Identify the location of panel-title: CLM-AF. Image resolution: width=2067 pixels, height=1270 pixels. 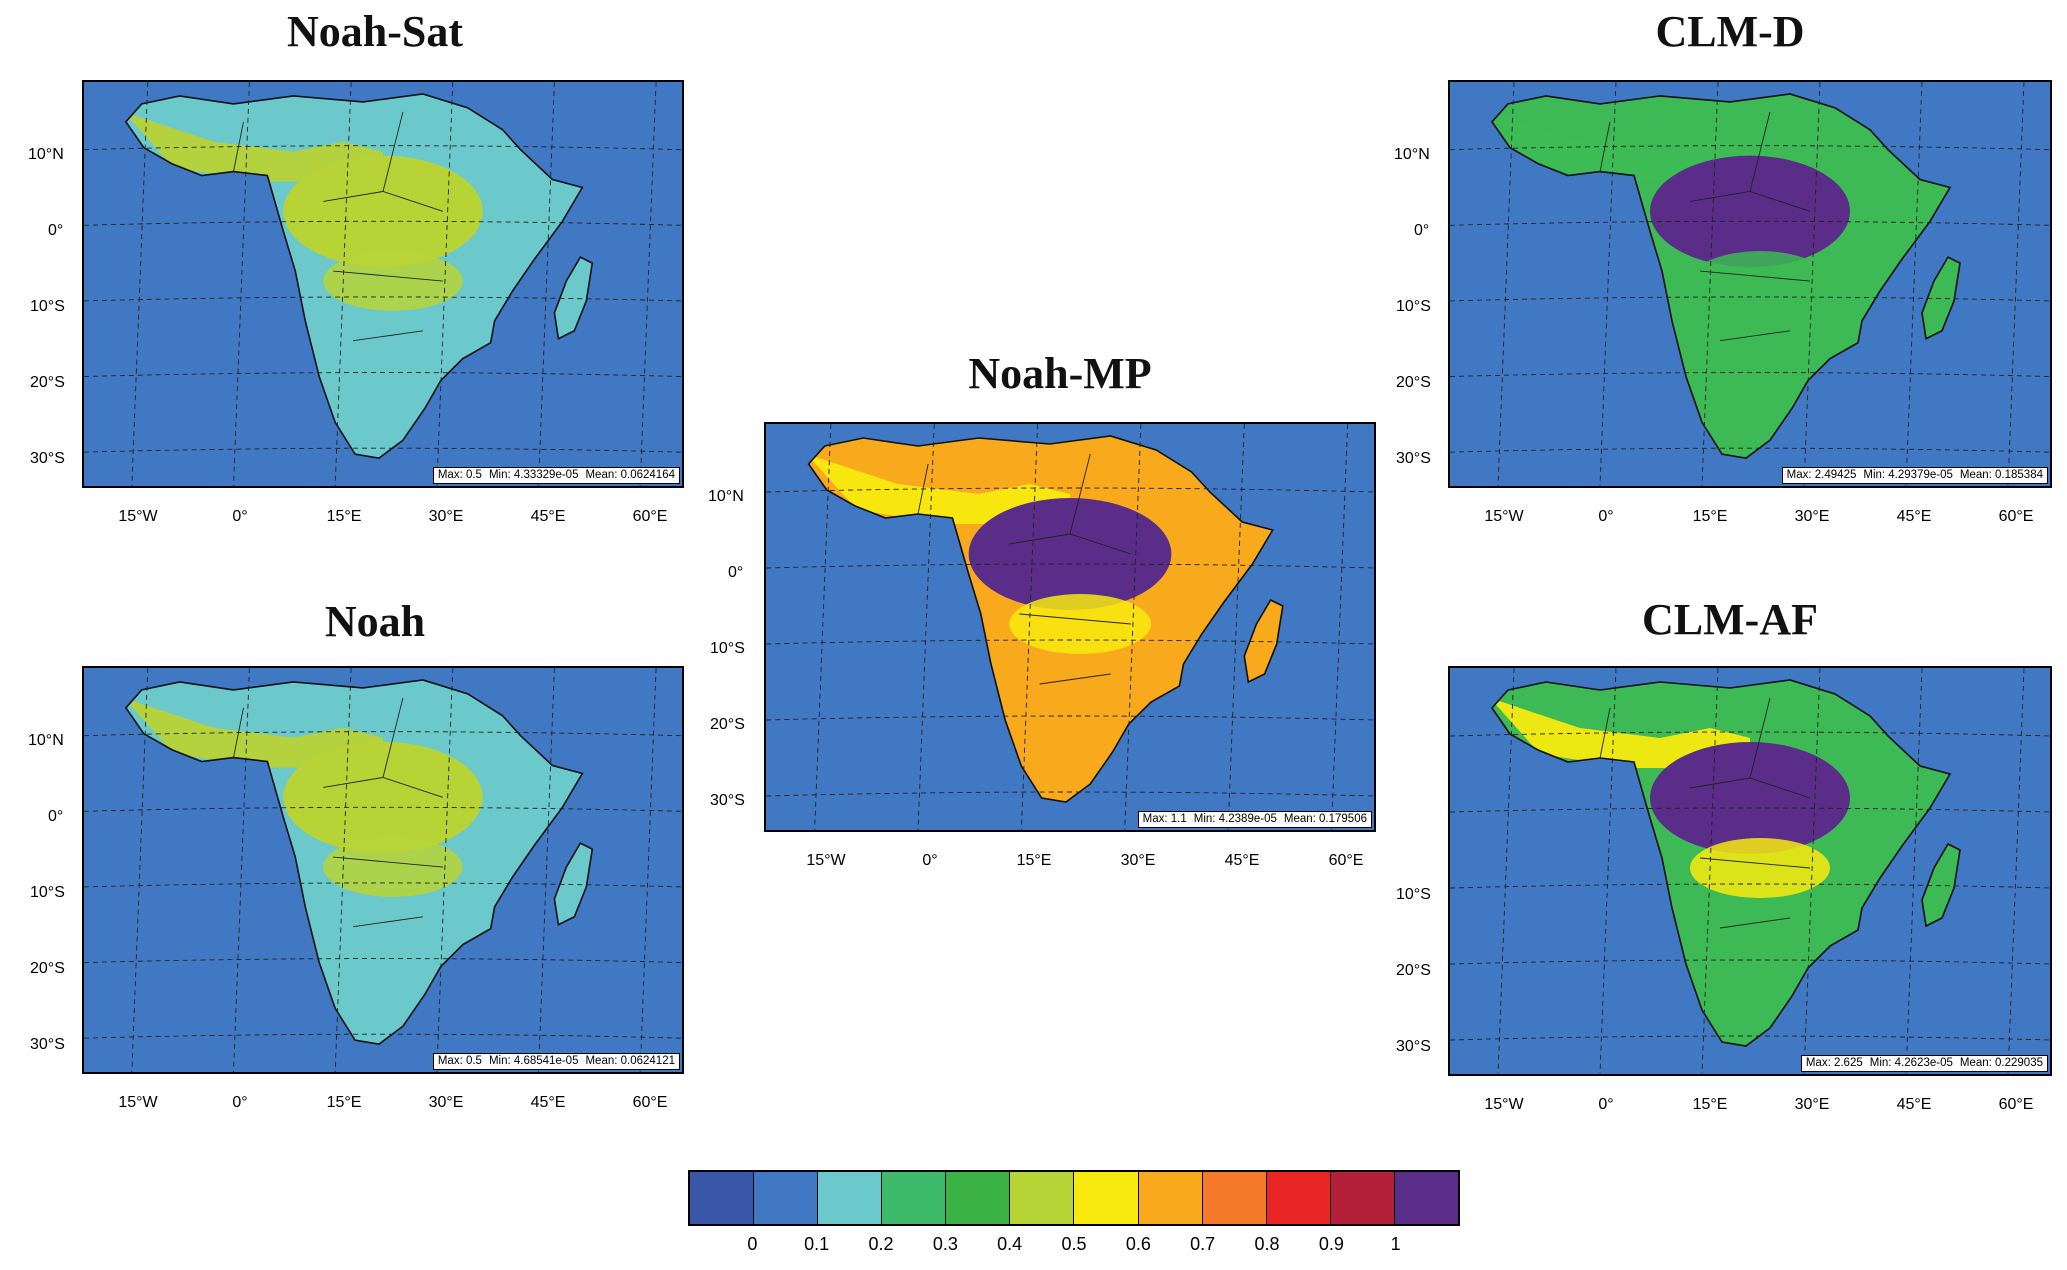
(1730, 619).